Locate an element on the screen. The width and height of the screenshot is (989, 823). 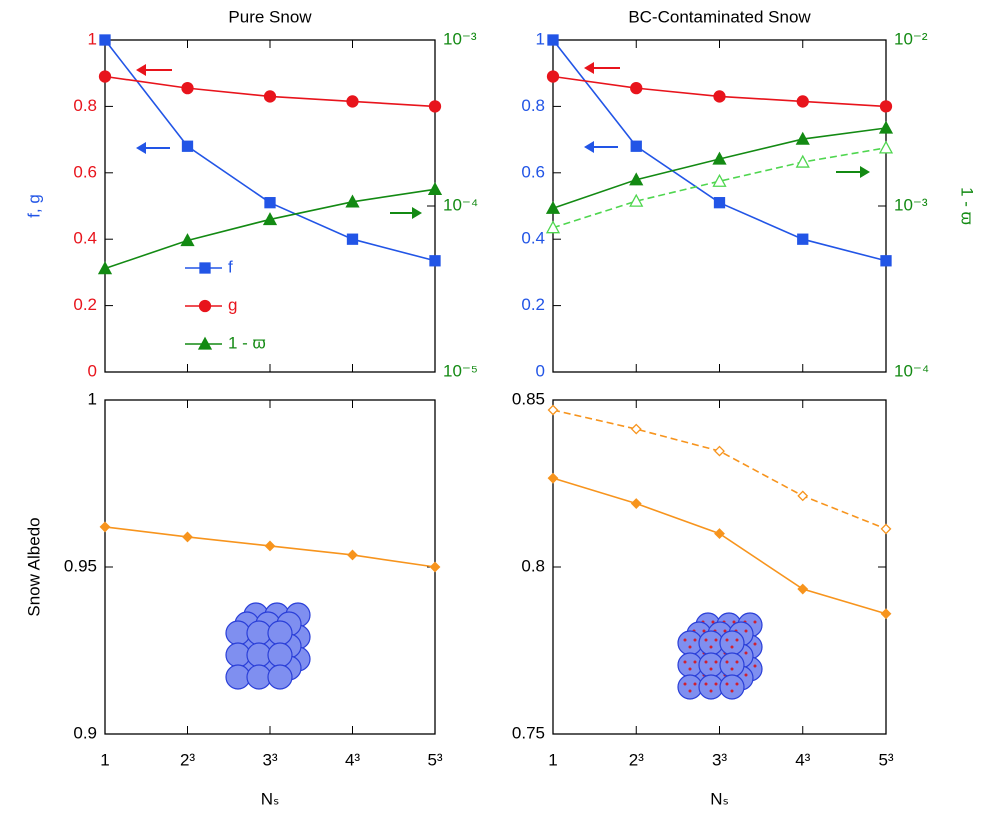
y-tick-label: 0.6 is located at coordinates (533, 171).